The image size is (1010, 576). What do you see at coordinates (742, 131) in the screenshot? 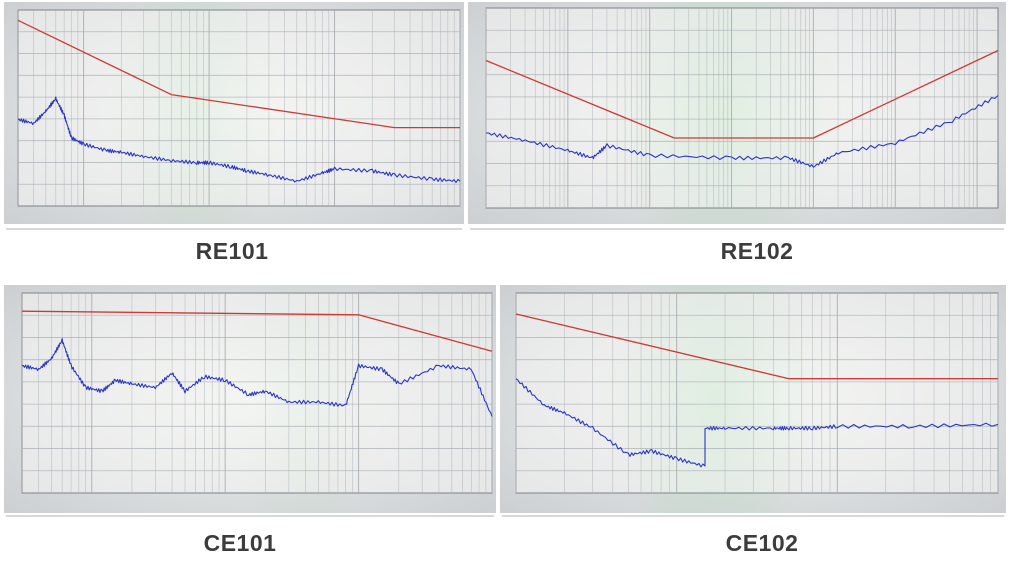
I see `re102-measurement-line` at bounding box center [742, 131].